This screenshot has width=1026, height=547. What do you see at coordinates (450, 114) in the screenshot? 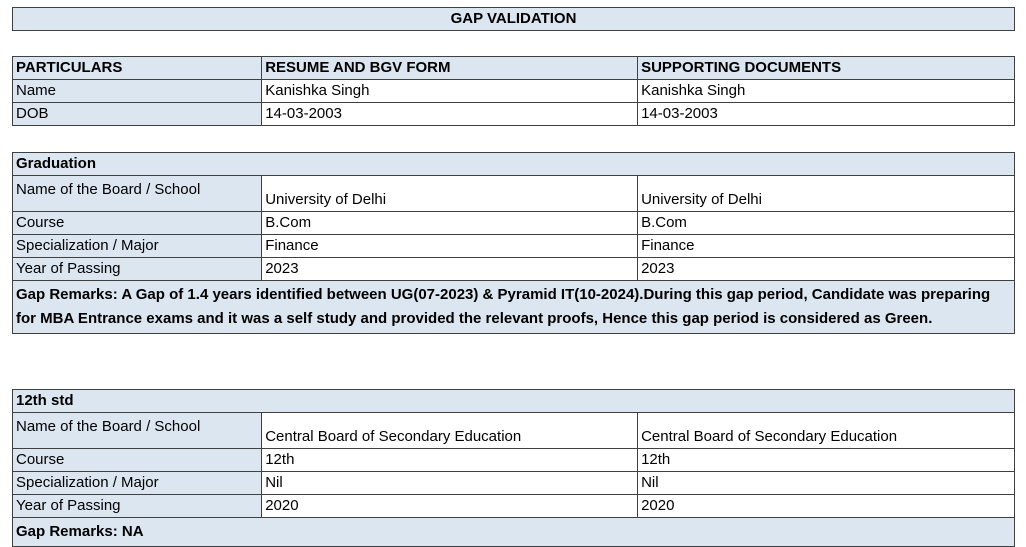
I see `resume-value: 14-03-2003` at bounding box center [450, 114].